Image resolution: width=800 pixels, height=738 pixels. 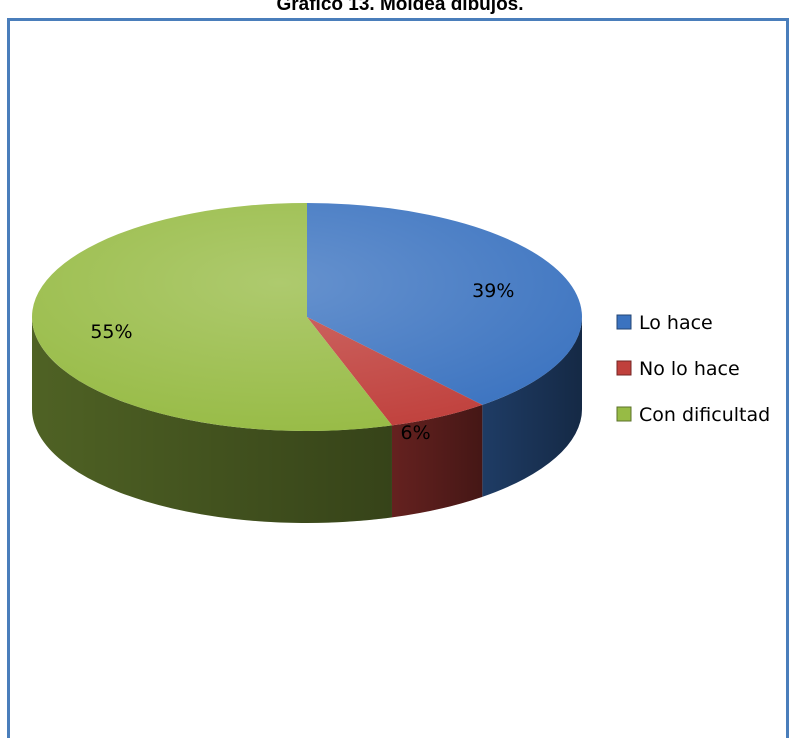 I want to click on legend-label: Lo hace, so click(x=676, y=323).